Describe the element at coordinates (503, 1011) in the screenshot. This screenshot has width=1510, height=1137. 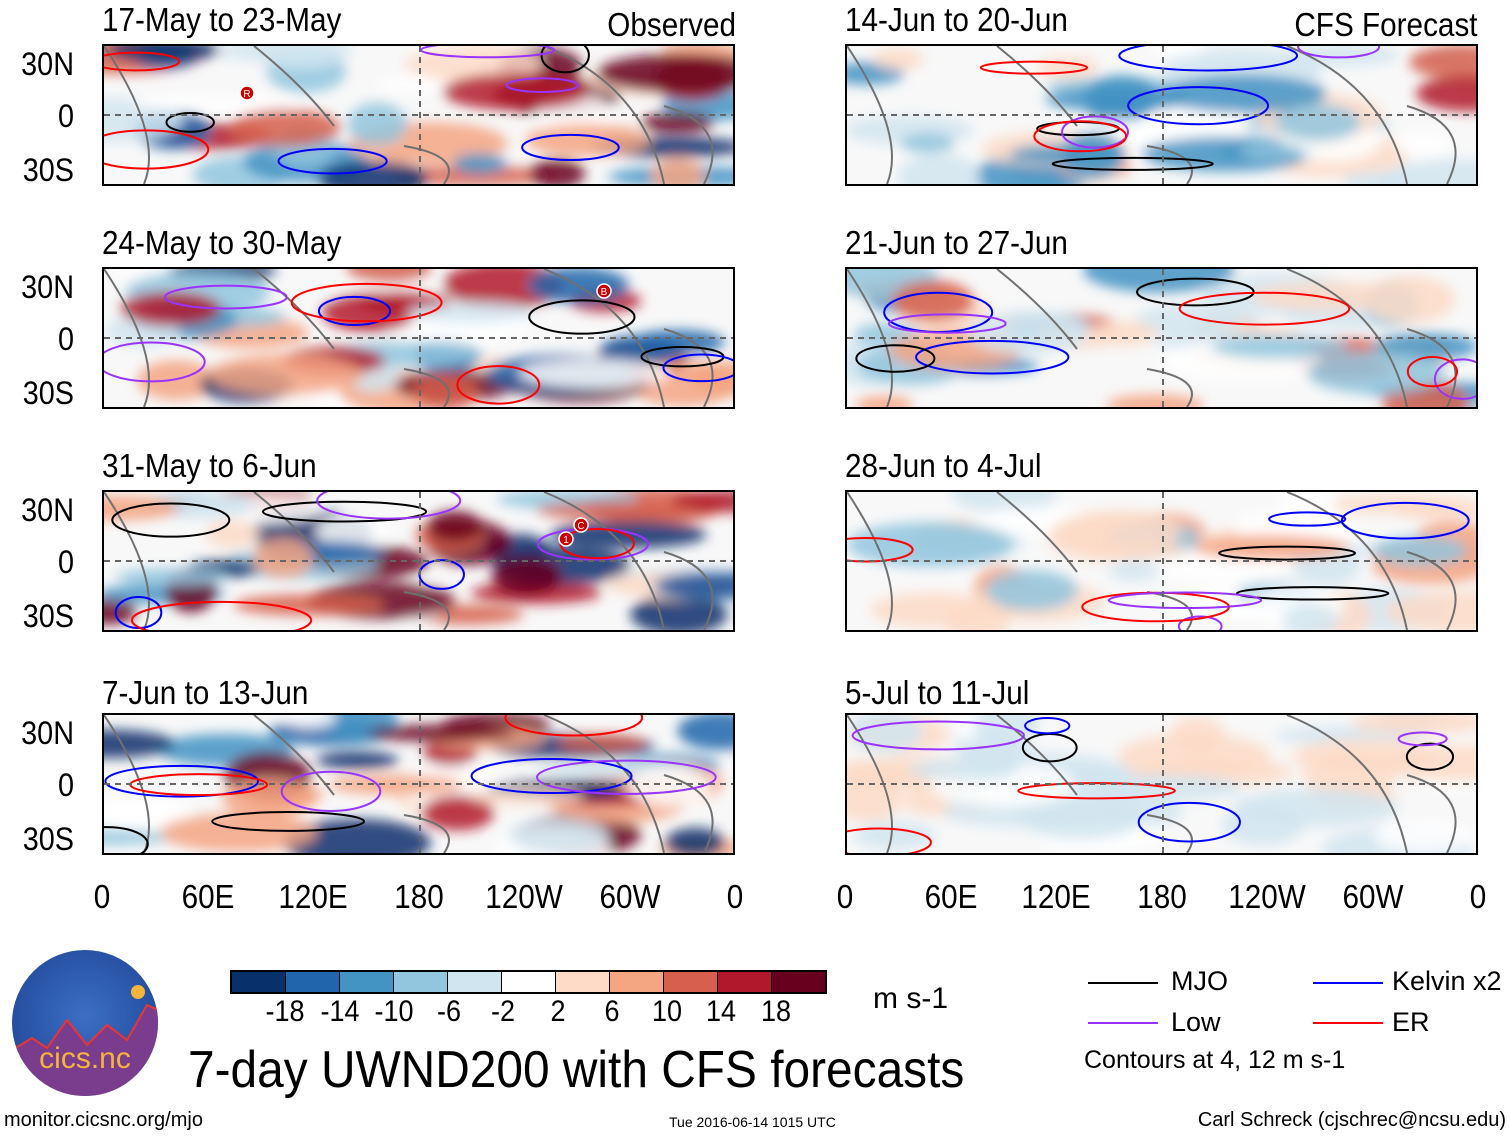
I see `colorbar-label: -2` at that location.